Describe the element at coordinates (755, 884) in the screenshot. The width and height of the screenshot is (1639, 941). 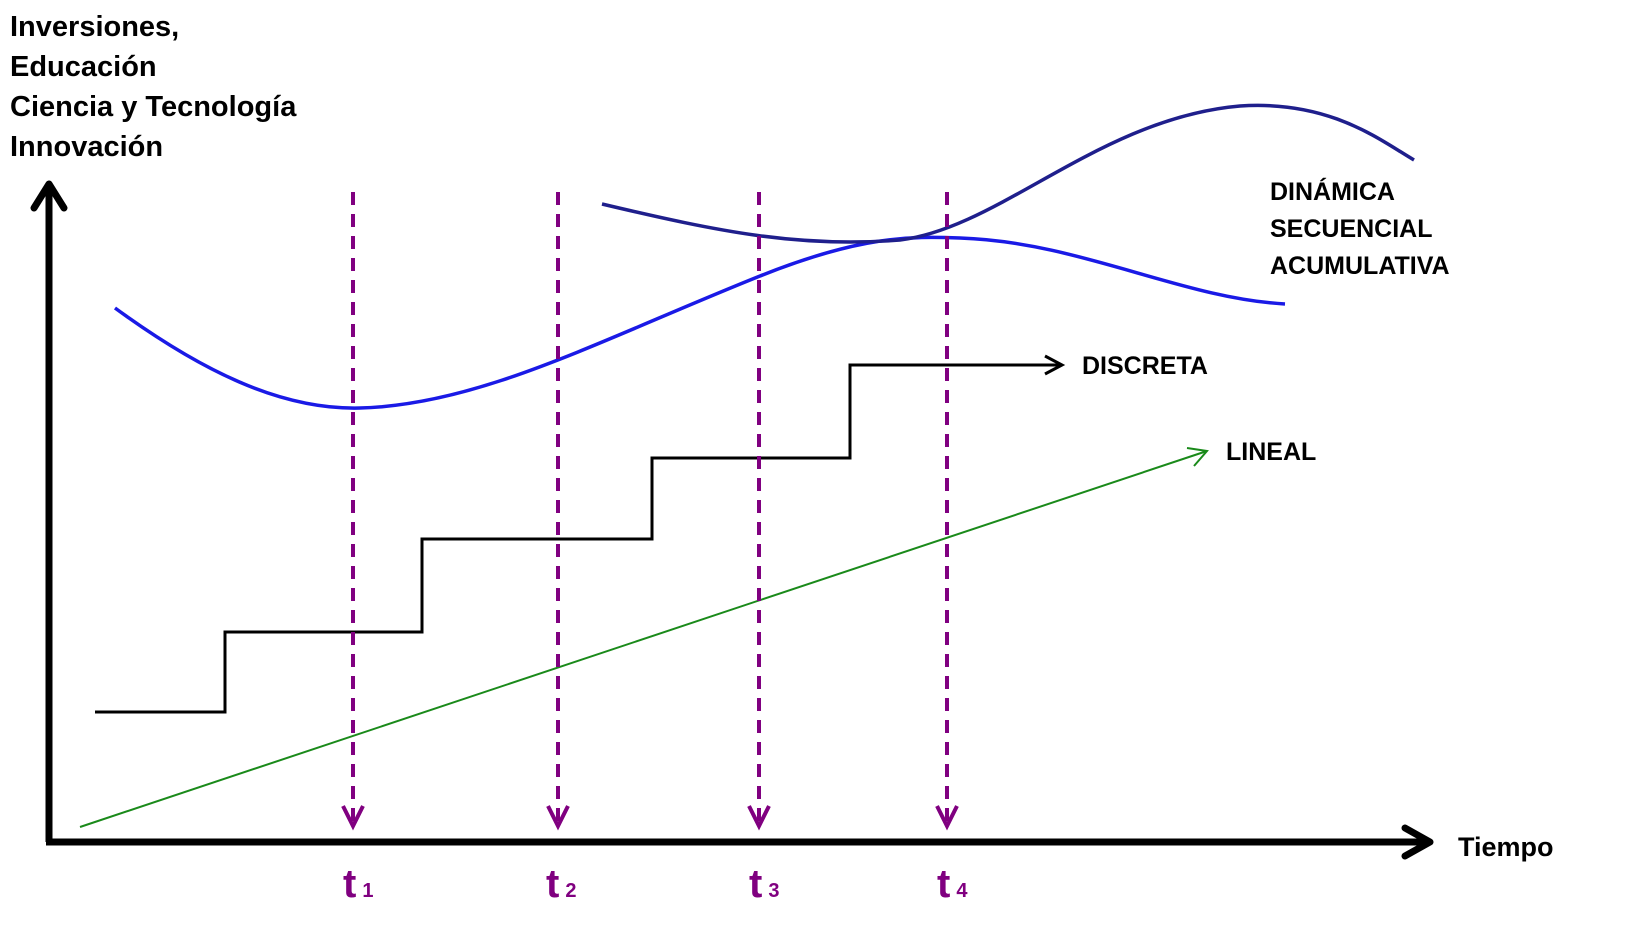
I see `time-marker-3-letter: t` at that location.